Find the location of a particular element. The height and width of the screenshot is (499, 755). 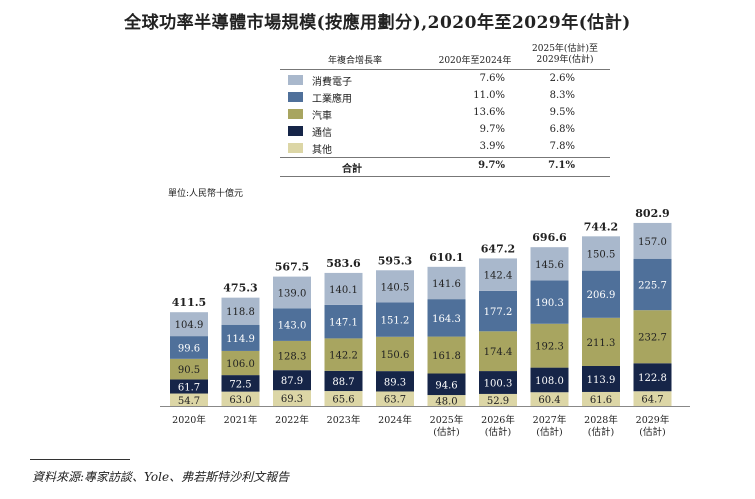

cagr-row-v1: 7.6% is located at coordinates (492, 78).